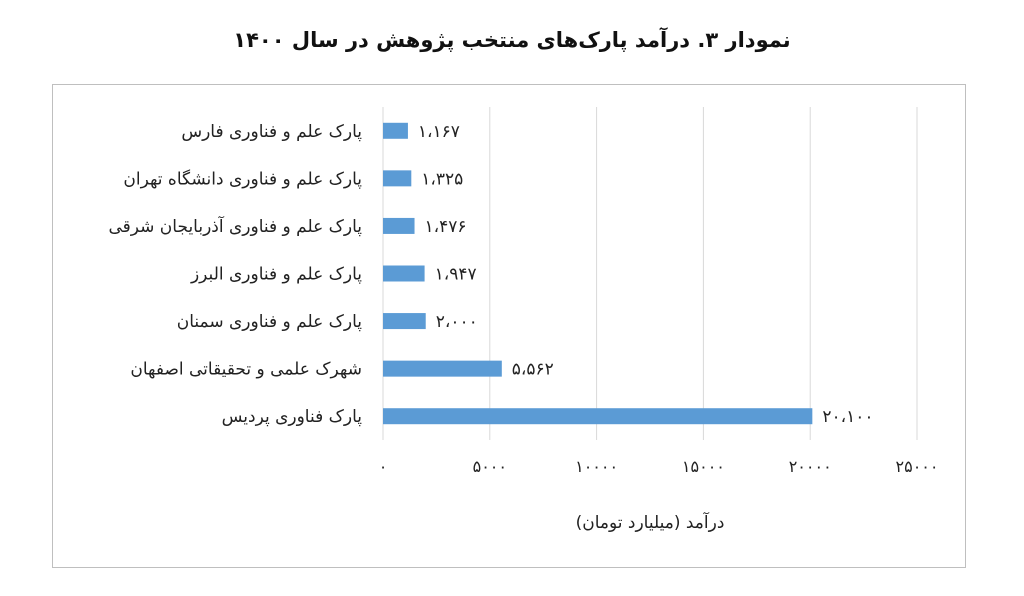 The height and width of the screenshot is (596, 1024). What do you see at coordinates (917, 466) in the screenshot?
I see `x-tick-label: ۲۵۰۰۰` at bounding box center [917, 466].